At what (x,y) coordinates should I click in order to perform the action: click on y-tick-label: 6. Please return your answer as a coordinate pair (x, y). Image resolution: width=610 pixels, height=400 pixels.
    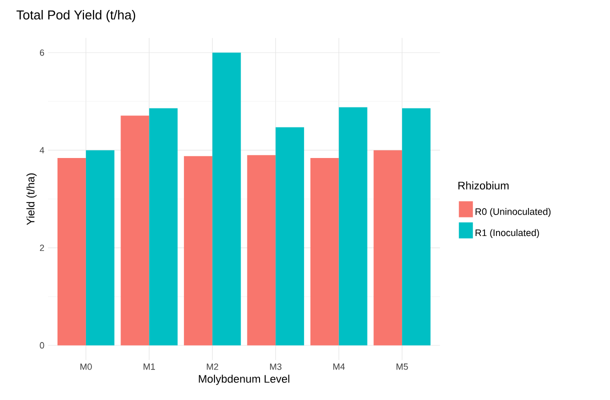
    Looking at the image, I should click on (42, 52).